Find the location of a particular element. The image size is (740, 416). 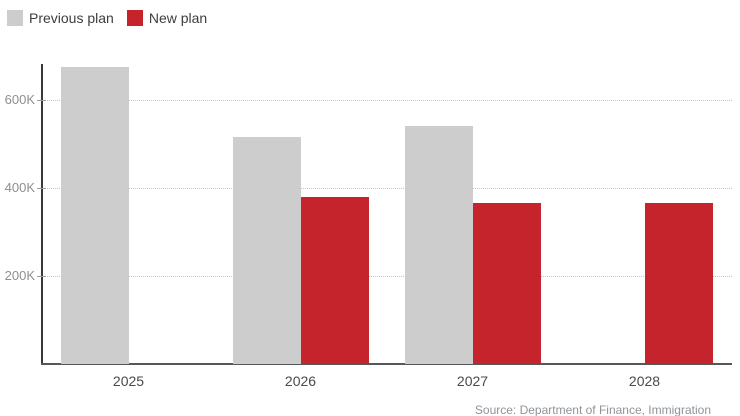

y-axis-tick-600k is located at coordinates (41, 100).